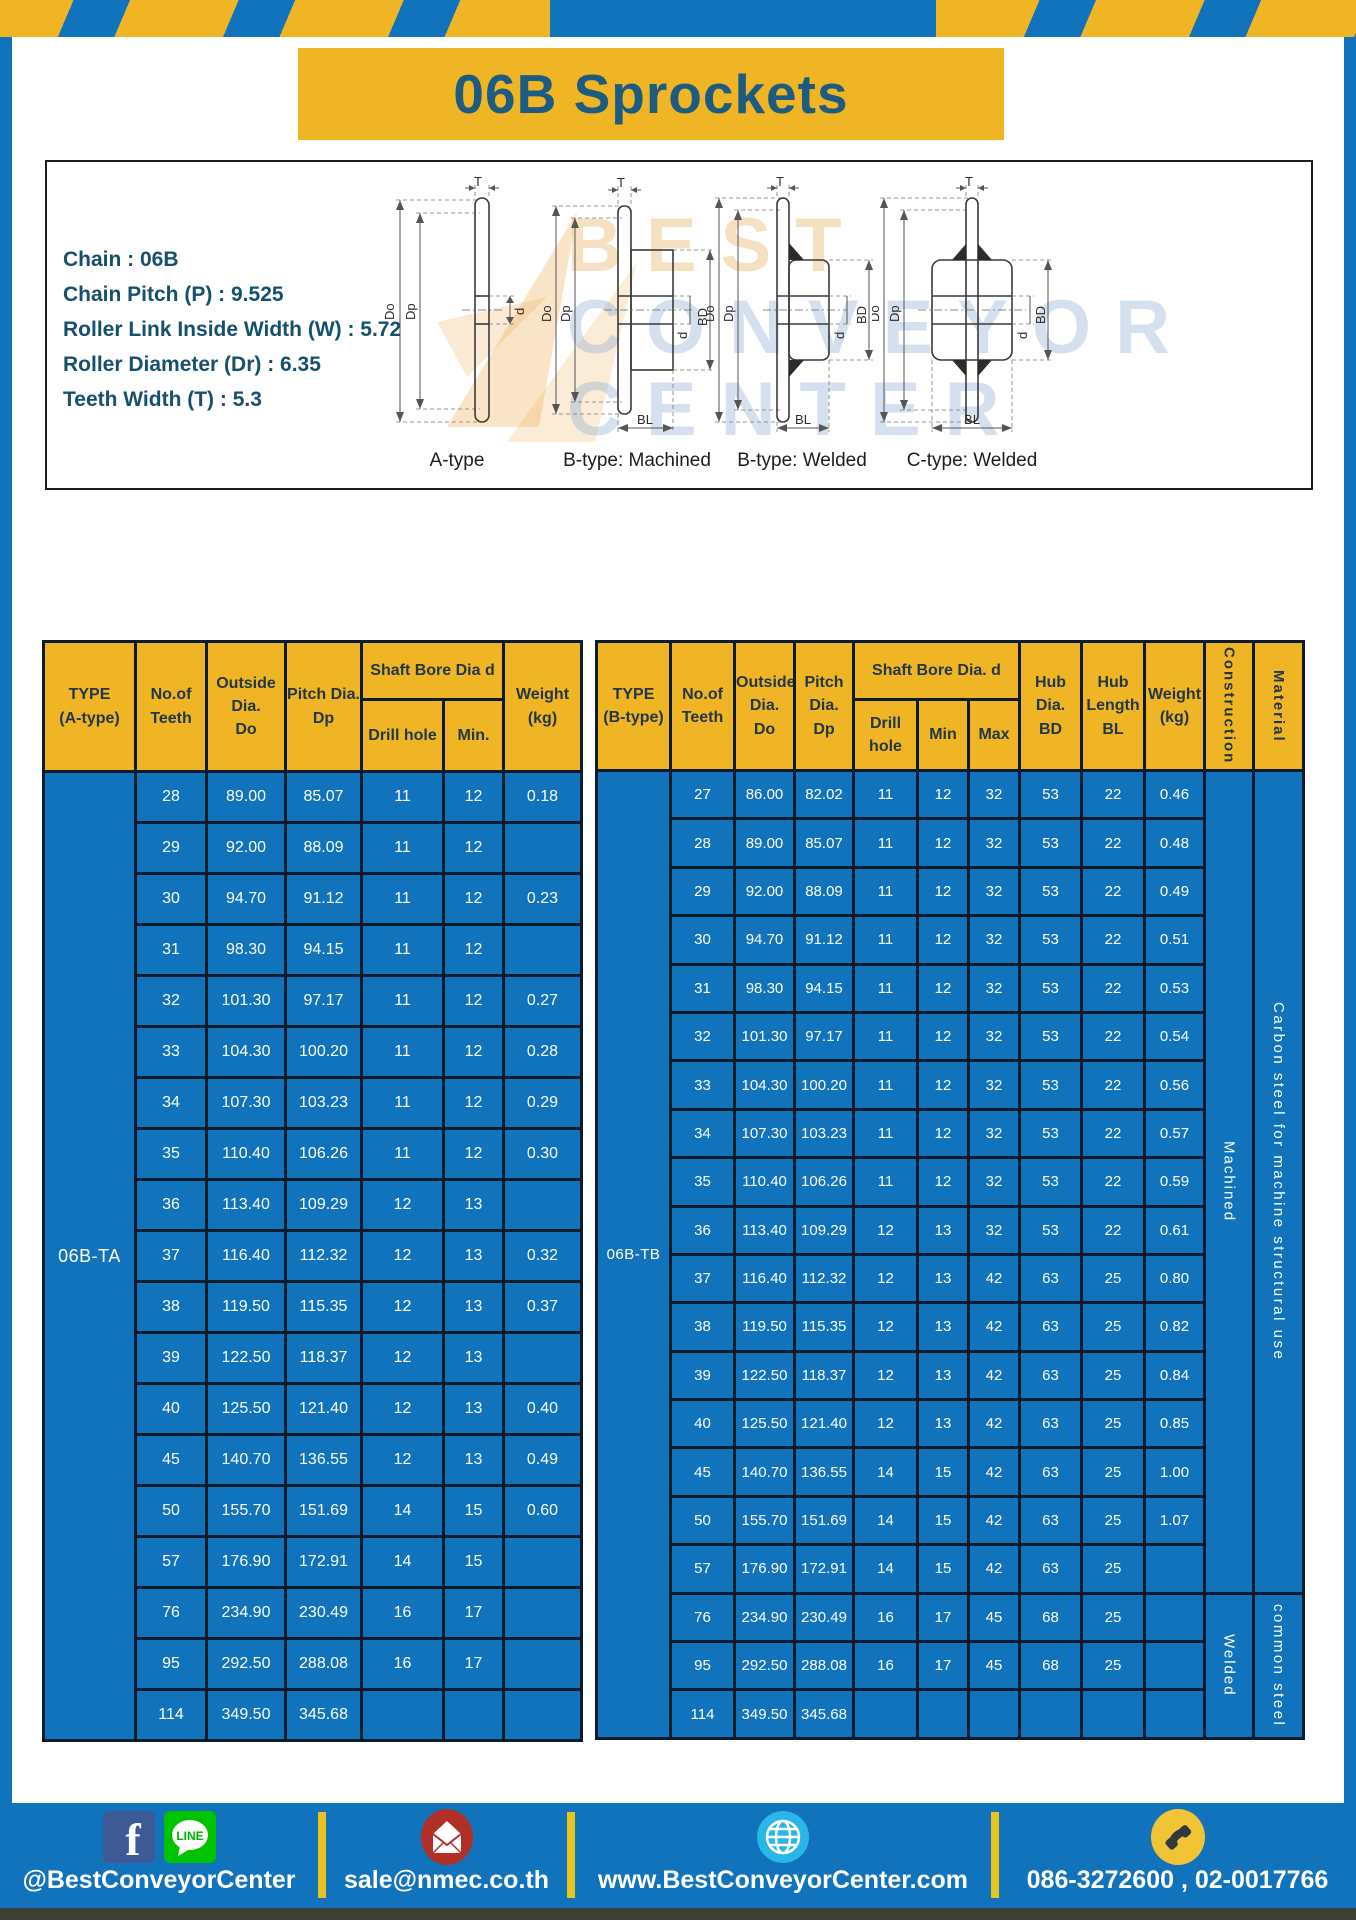  Describe the element at coordinates (246, 1613) in the screenshot. I see `table-cell: 234.90` at that location.